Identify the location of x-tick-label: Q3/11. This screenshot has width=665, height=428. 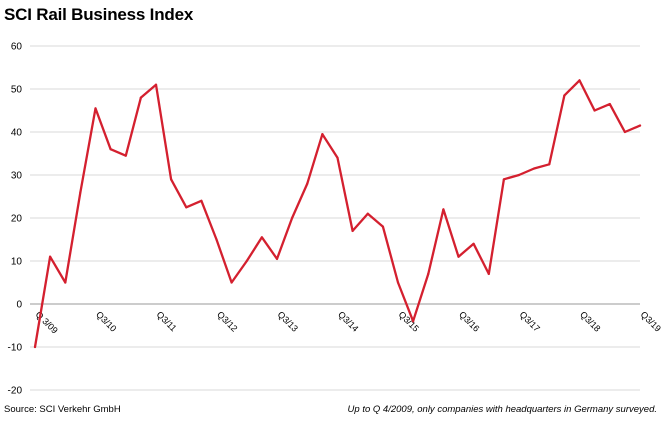
(167, 321).